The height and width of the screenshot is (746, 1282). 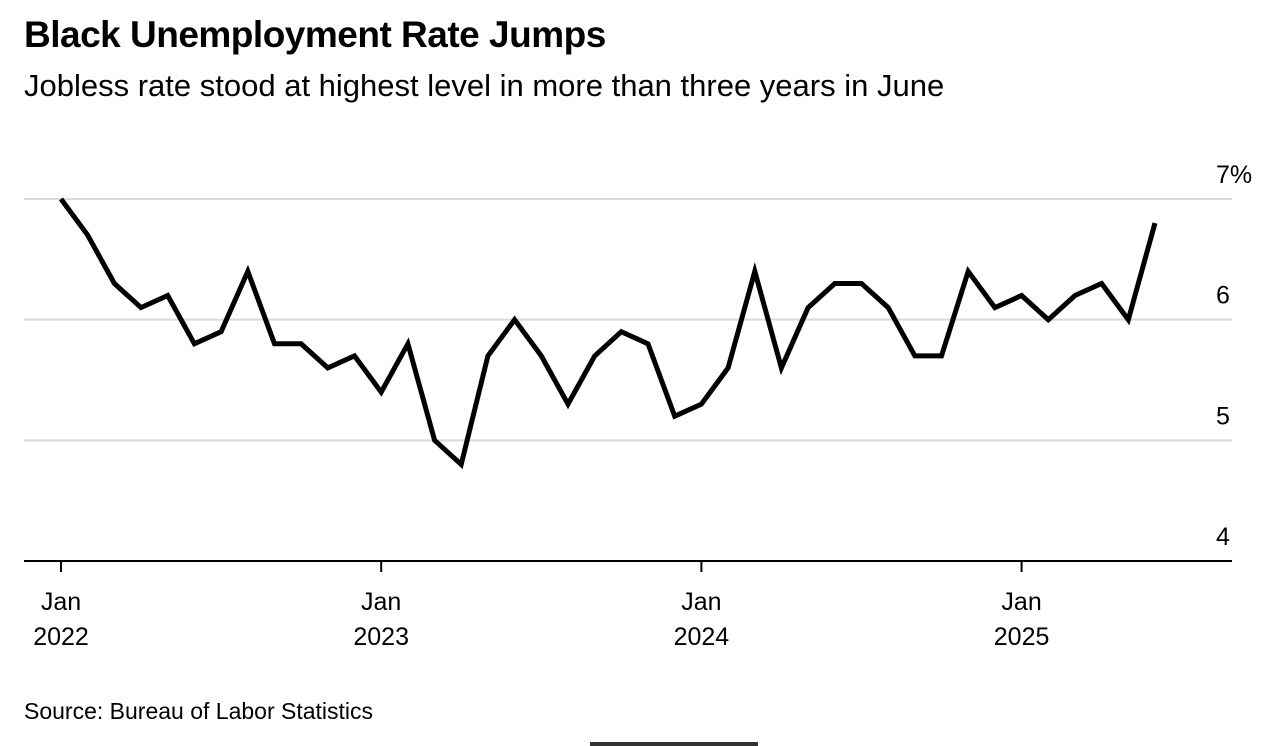 I want to click on chart-title: Black Unemployment Rate Jumps, so click(x=315, y=34).